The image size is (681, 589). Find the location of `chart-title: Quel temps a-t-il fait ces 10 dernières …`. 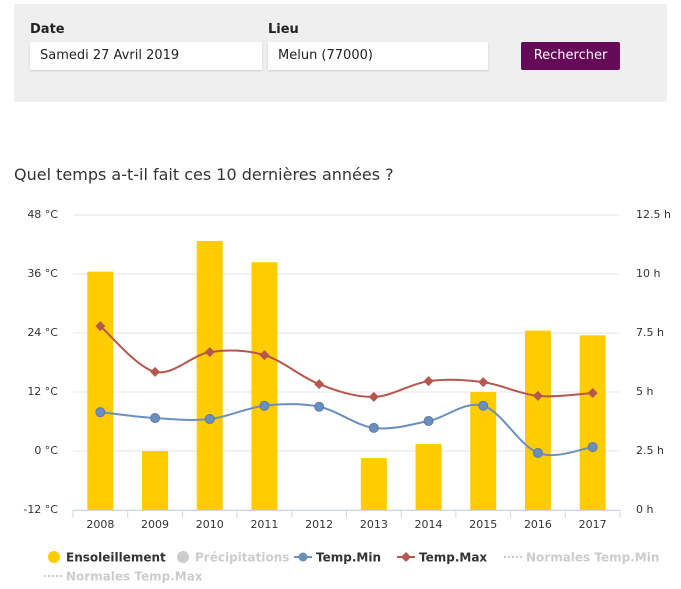

chart-title: Quel temps a-t-il fait ces 10 dernières … is located at coordinates (204, 174).